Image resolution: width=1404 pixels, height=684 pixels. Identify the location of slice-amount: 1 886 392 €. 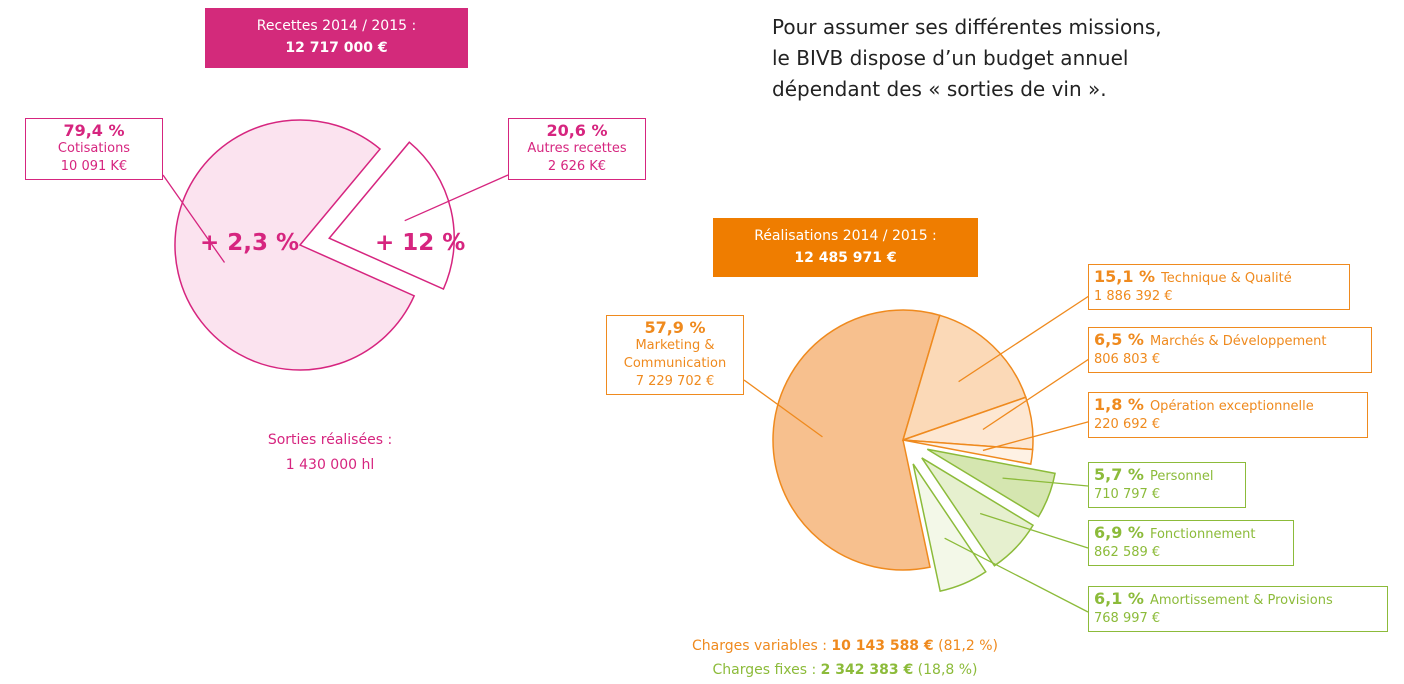
(1133, 296).